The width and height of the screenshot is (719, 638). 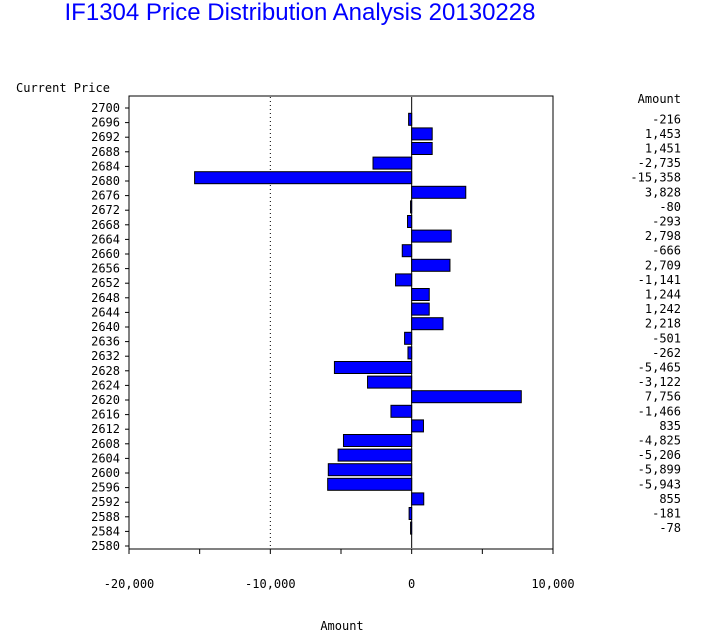 What do you see at coordinates (105, 298) in the screenshot?
I see `y-tick-label: 2648` at bounding box center [105, 298].